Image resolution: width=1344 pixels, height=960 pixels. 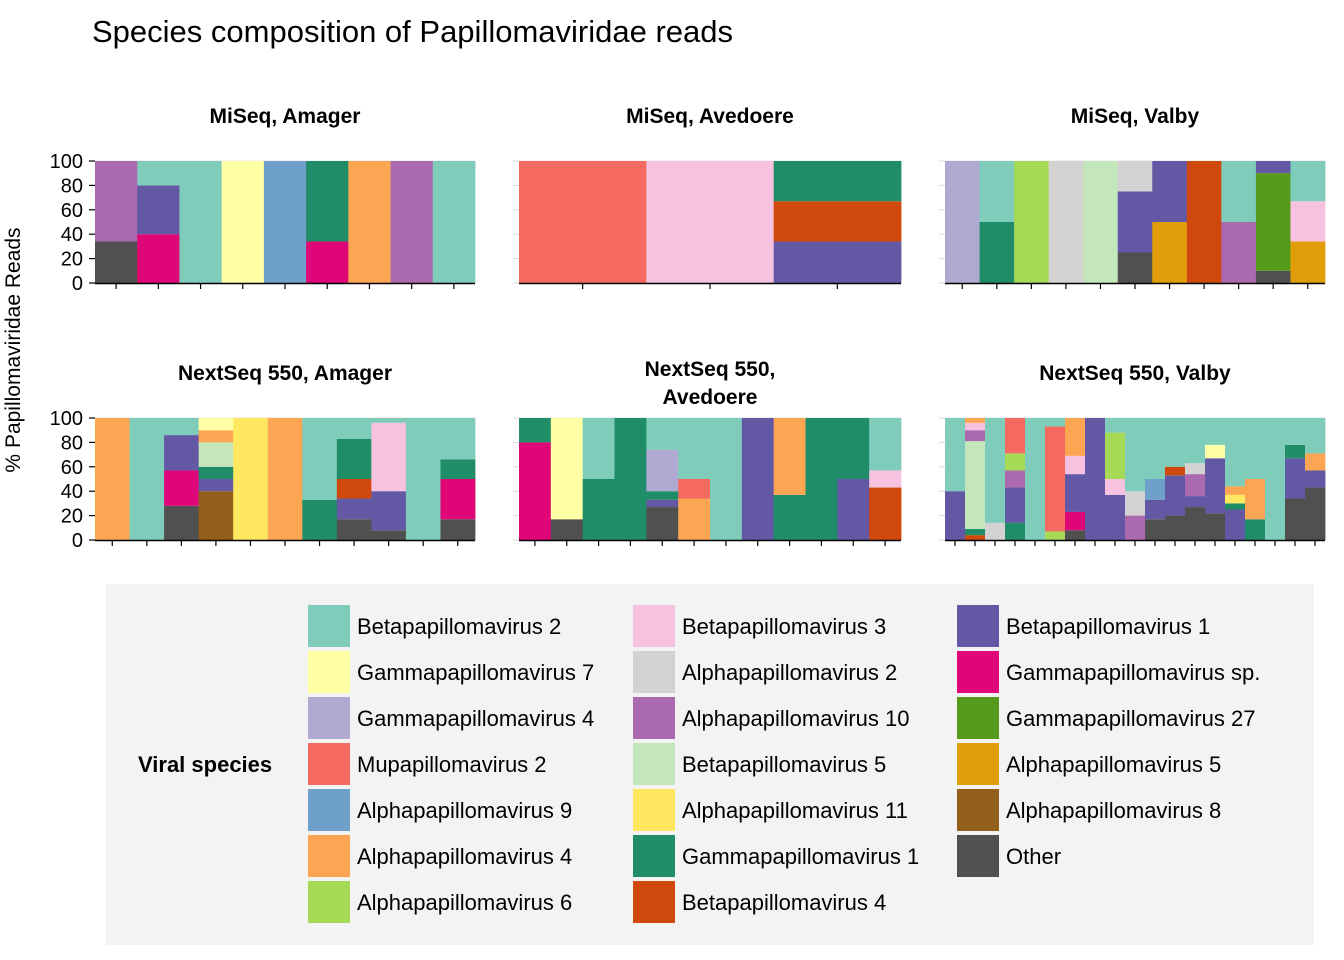 I want to click on legend-label: Alphapapillomavirus 4, so click(x=465, y=856).